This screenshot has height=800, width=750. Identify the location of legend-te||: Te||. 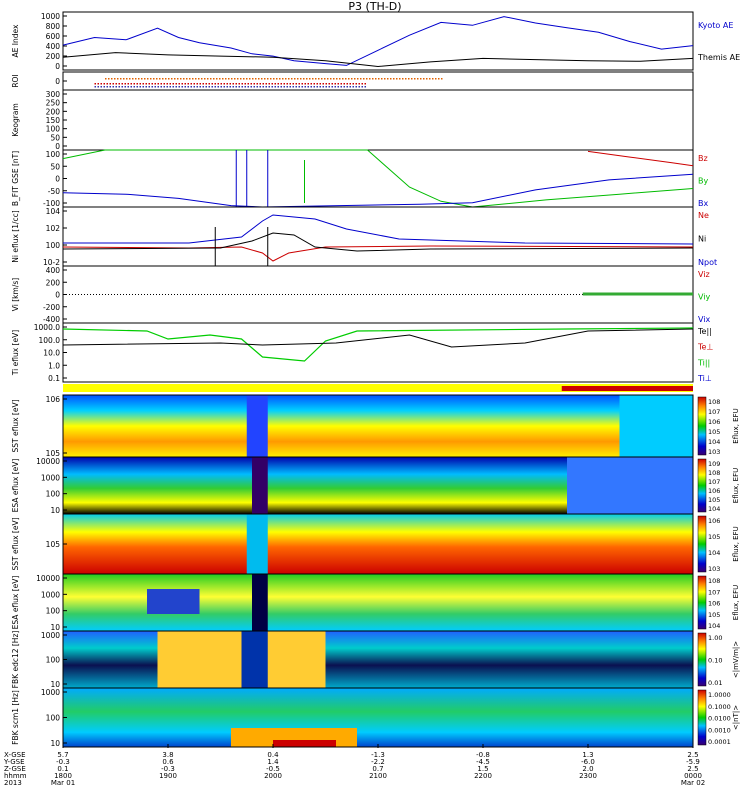
(704, 331).